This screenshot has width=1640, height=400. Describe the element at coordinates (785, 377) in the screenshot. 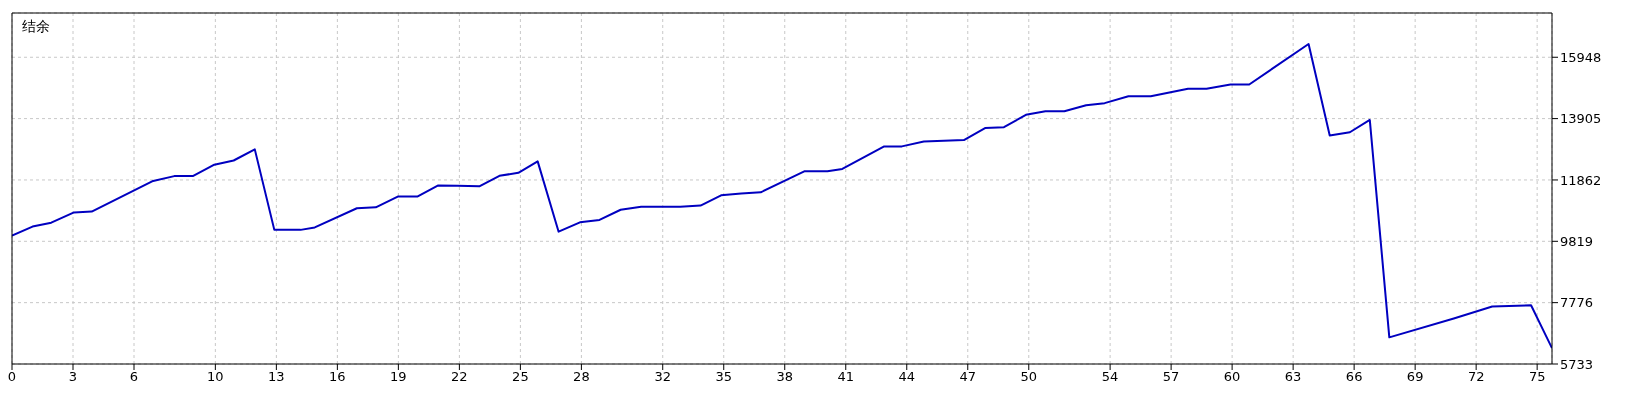

I see `x-tick-label: 38` at that location.